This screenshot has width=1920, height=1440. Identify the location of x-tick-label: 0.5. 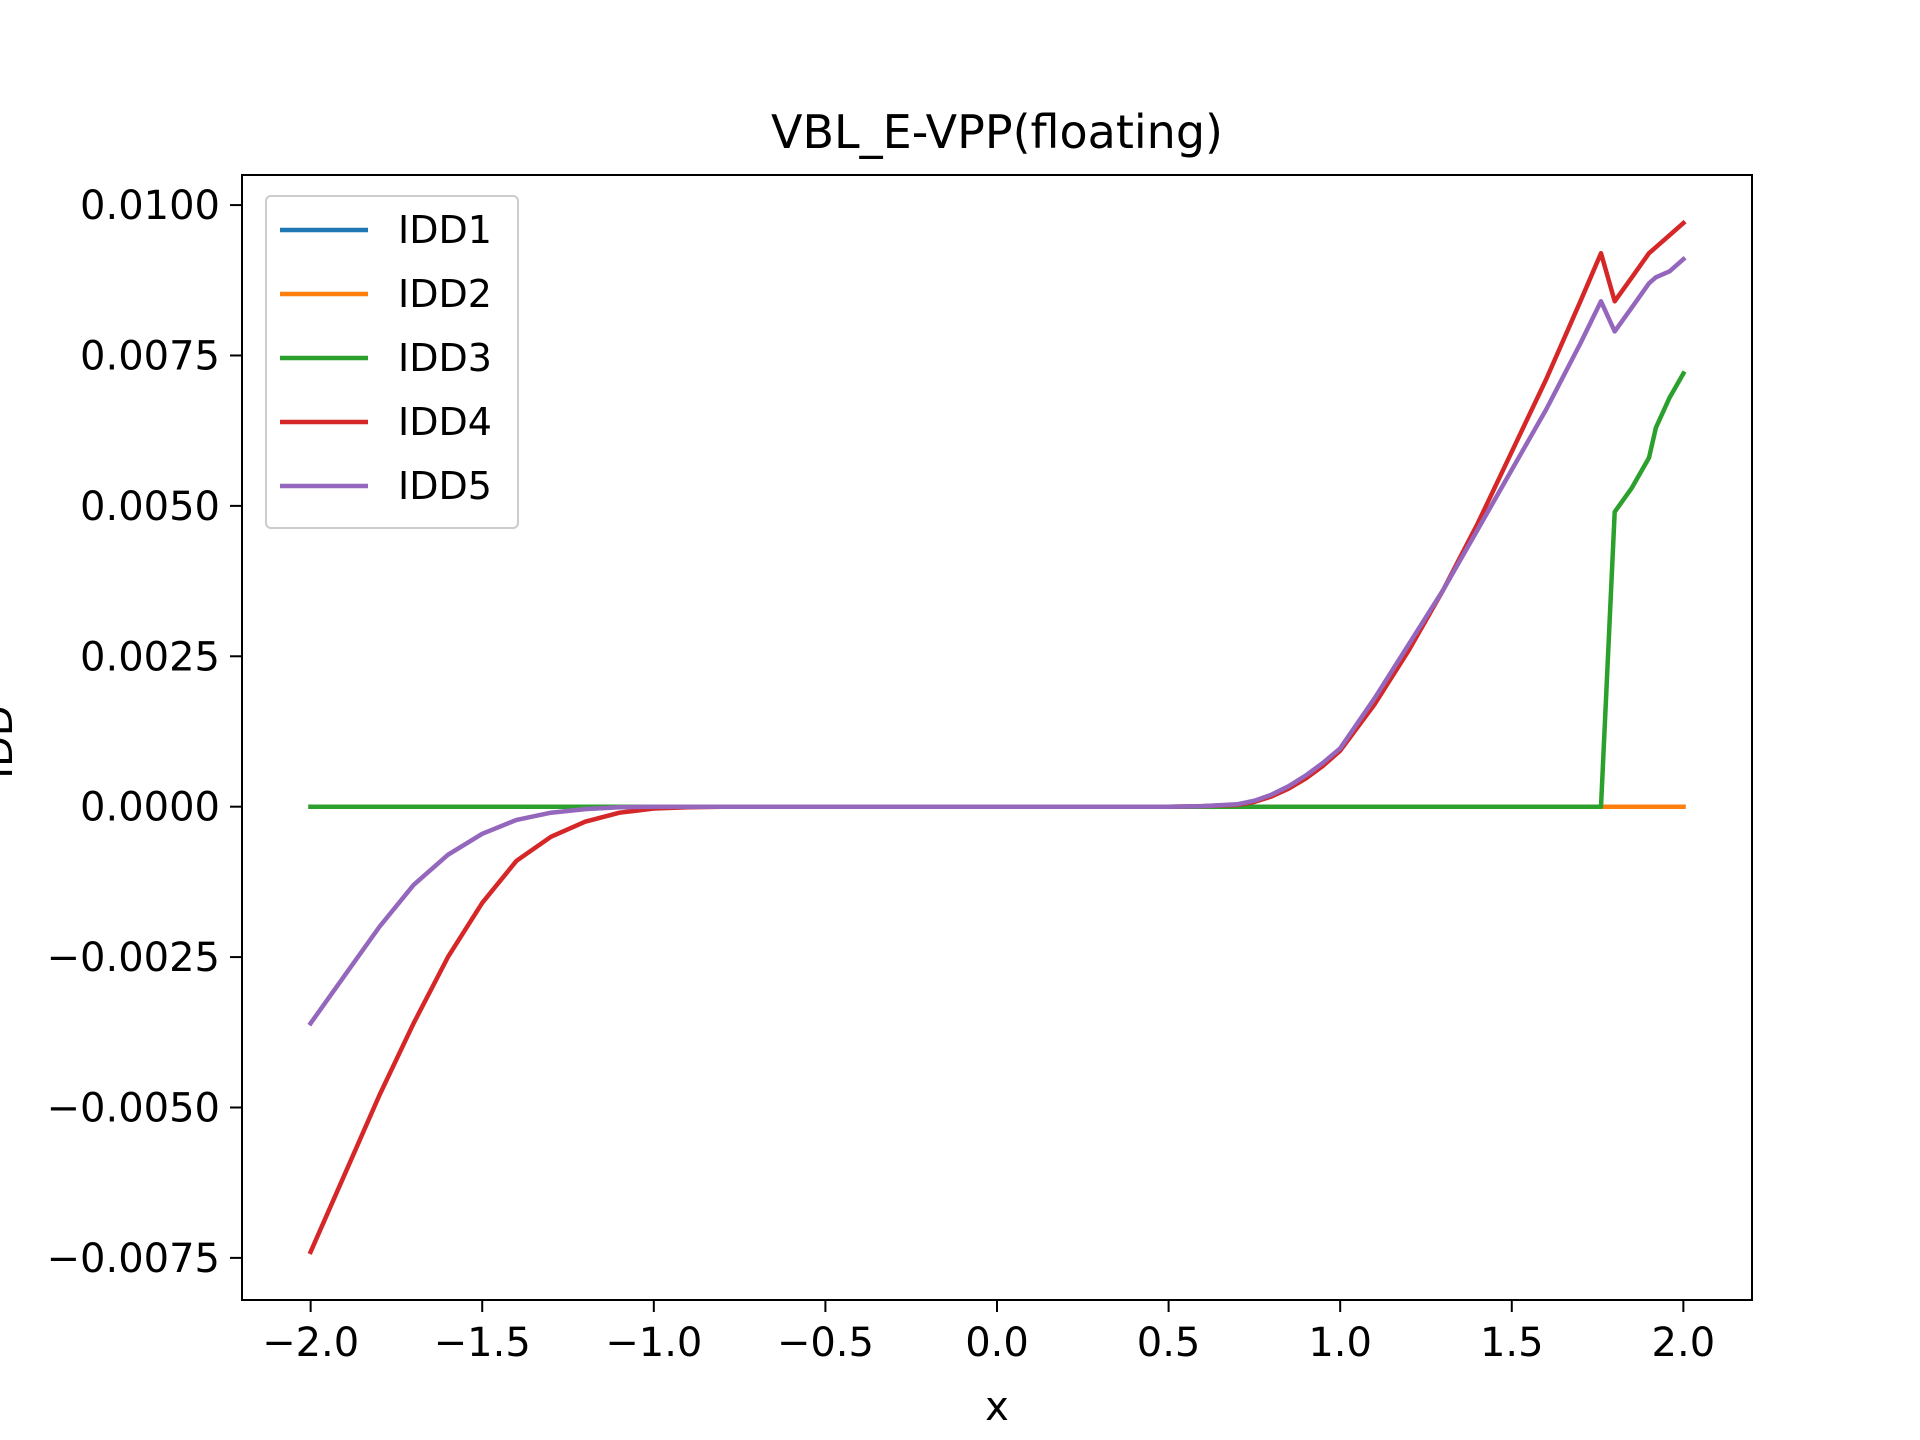
(1169, 1343).